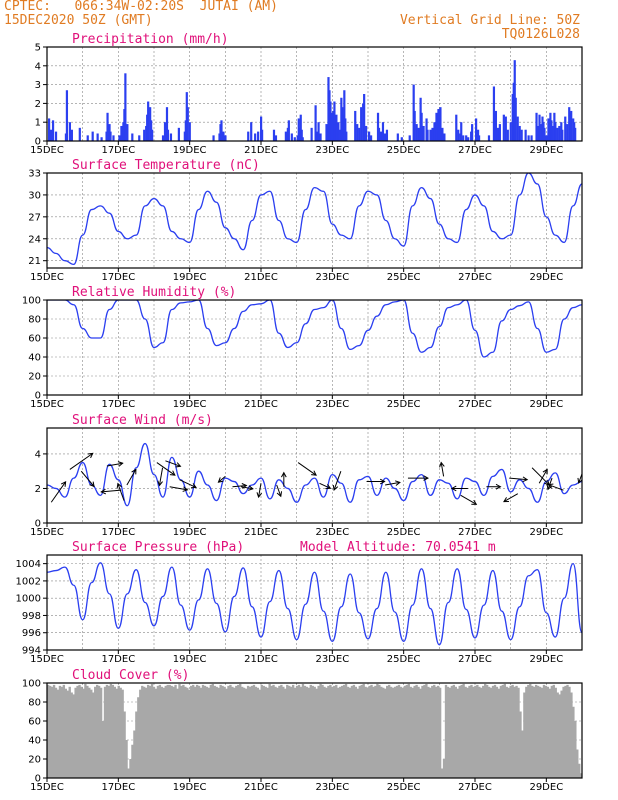 Image resolution: width=618 pixels, height=800 pixels. I want to click on panel-annotation: Model Altitude: 70.0541 m, so click(398, 547).